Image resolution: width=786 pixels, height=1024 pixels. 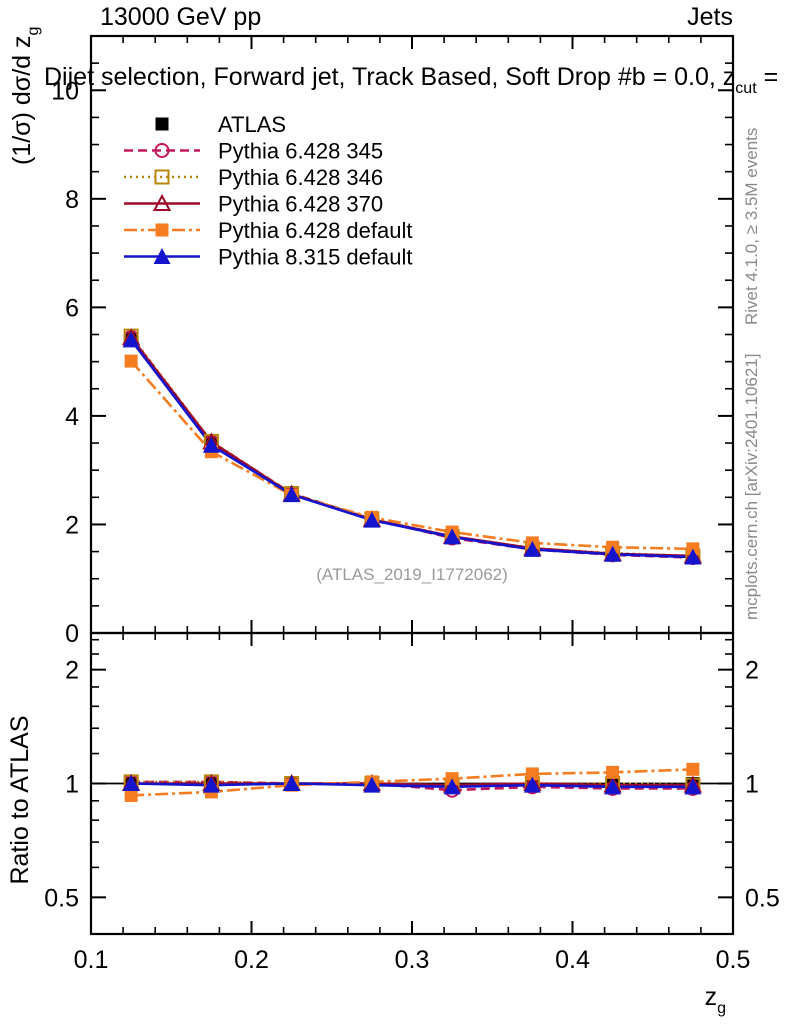 What do you see at coordinates (572, 960) in the screenshot?
I see `x-axis-tick-label: 0.4` at bounding box center [572, 960].